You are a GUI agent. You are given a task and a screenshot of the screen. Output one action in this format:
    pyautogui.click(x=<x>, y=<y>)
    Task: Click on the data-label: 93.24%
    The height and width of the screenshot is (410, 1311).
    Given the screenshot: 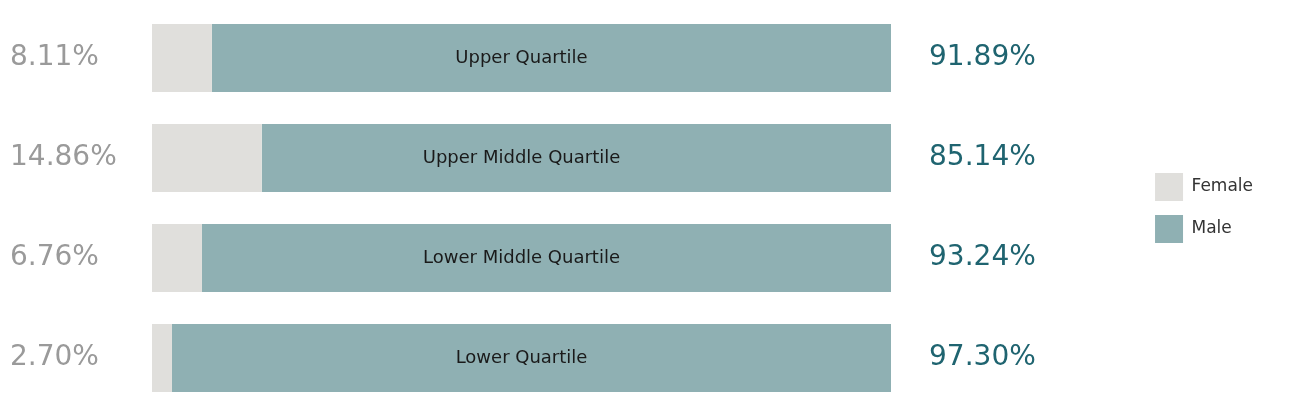 What is the action you would take?
    pyautogui.click(x=982, y=256)
    